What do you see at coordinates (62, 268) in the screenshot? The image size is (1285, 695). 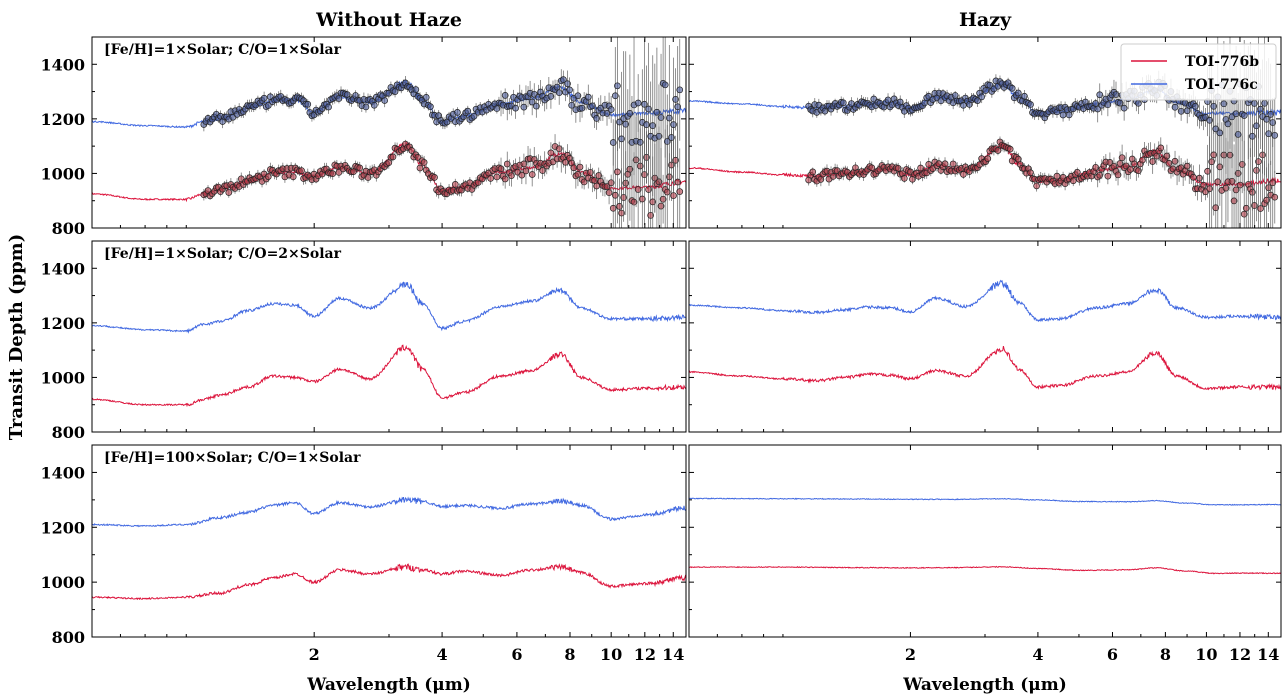 I see `y-tick-label: 1400` at bounding box center [62, 268].